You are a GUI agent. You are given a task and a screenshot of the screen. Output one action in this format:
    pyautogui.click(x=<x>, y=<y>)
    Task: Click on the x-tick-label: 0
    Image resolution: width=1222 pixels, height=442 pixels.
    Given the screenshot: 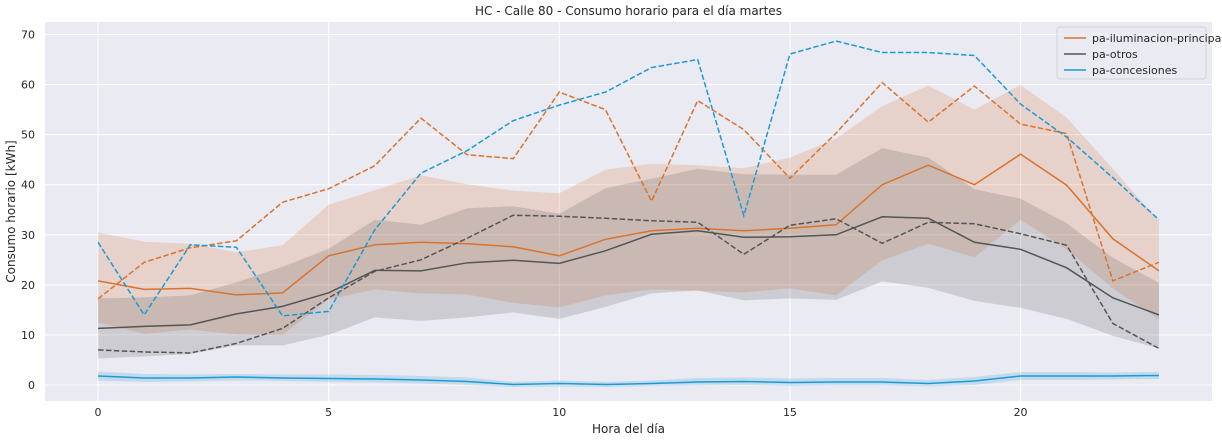 What is the action you would take?
    pyautogui.click(x=98, y=412)
    